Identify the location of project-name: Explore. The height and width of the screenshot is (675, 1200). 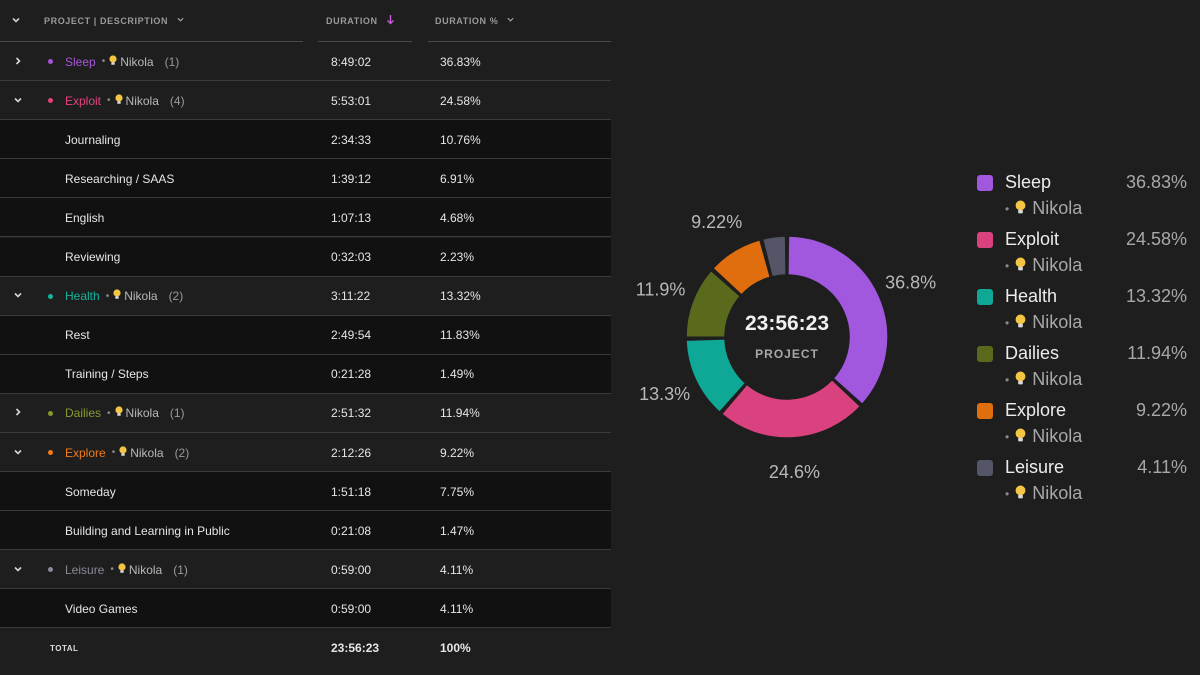
(85, 452).